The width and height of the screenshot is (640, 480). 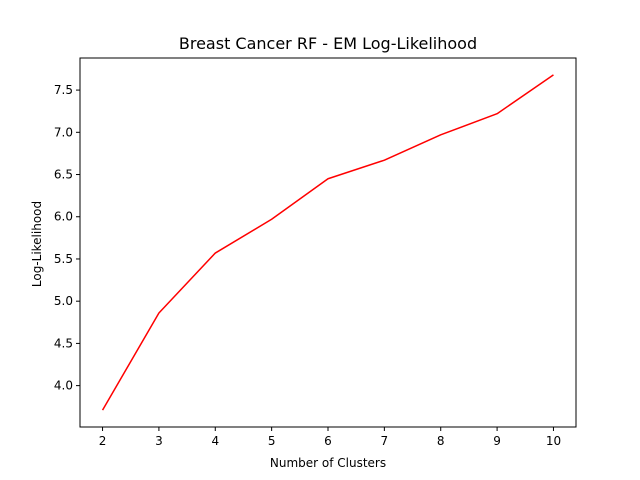 I want to click on x-axis-title: Number of Clusters, so click(x=328, y=463).